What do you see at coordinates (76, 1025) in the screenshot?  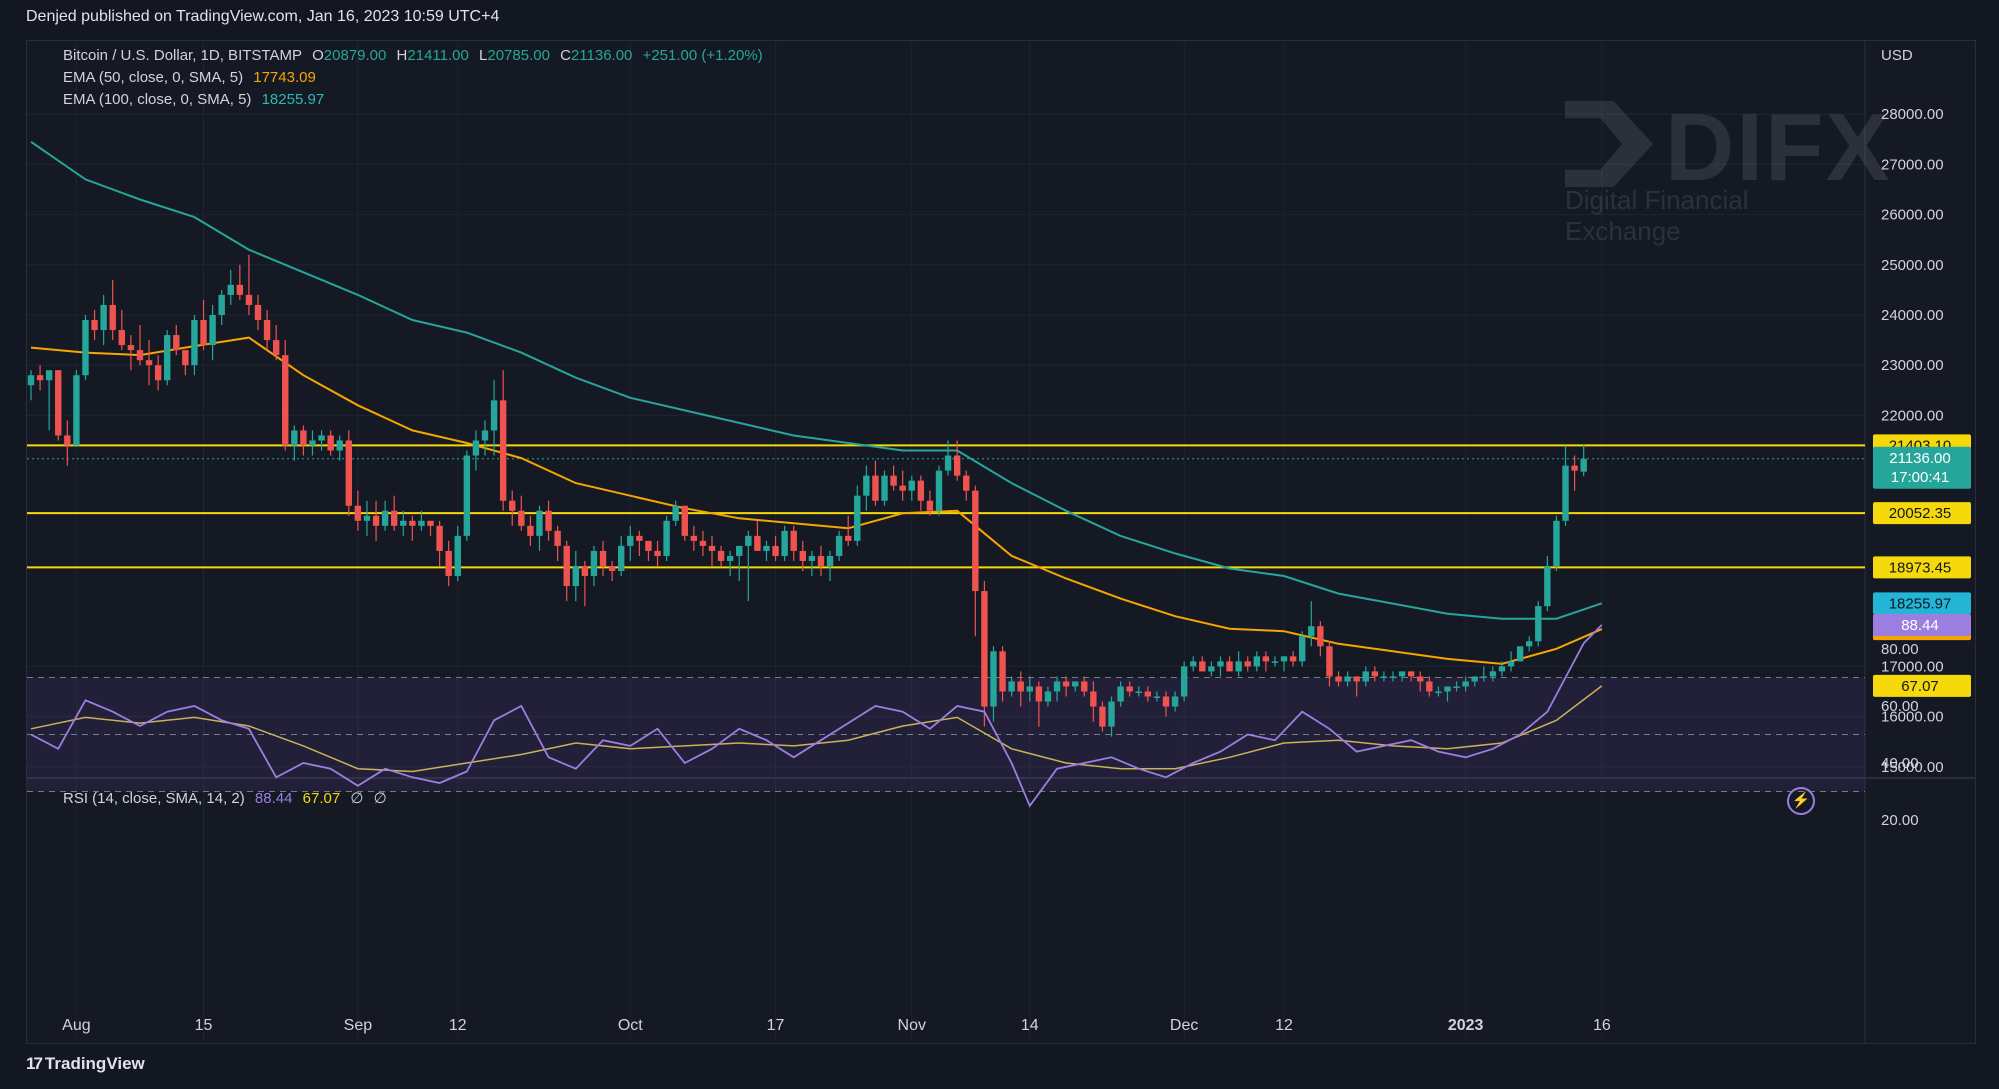 I see `time-tick-label: Aug` at bounding box center [76, 1025].